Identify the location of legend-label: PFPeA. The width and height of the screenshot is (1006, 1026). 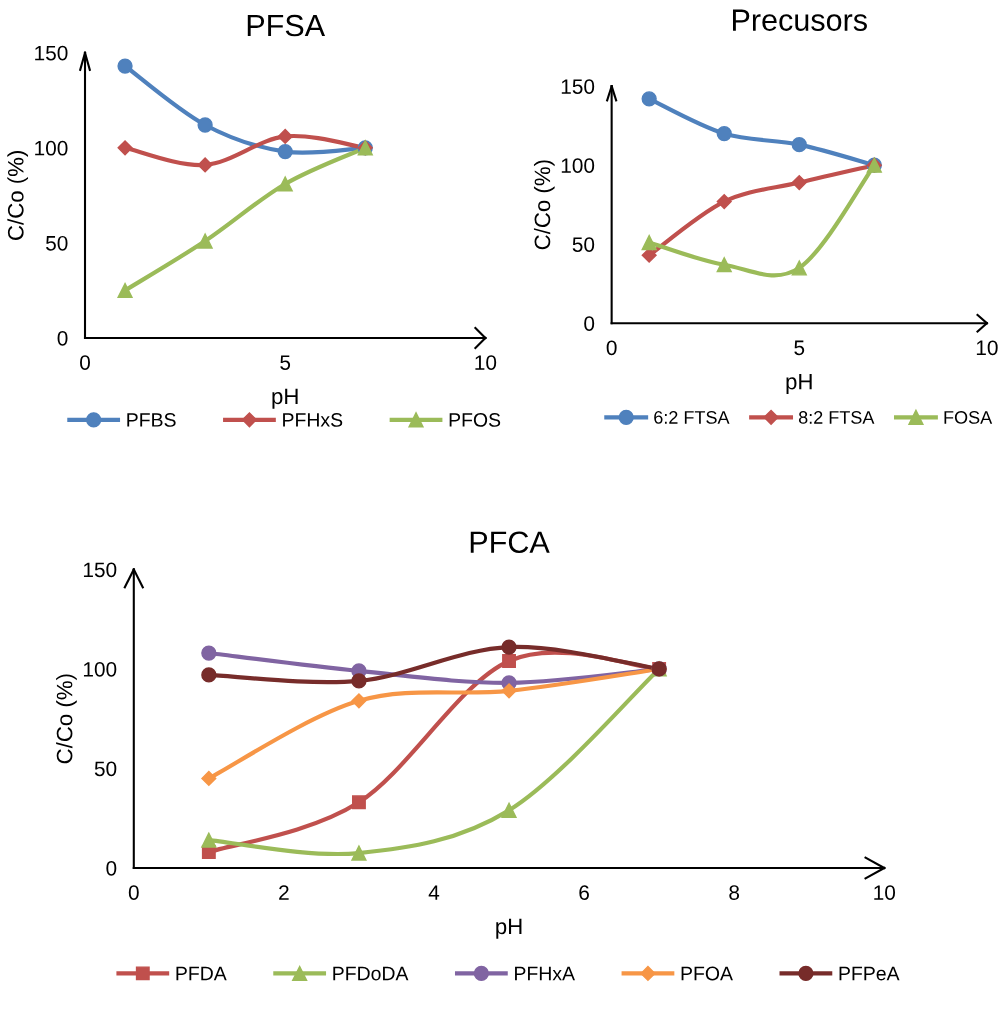
(869, 973).